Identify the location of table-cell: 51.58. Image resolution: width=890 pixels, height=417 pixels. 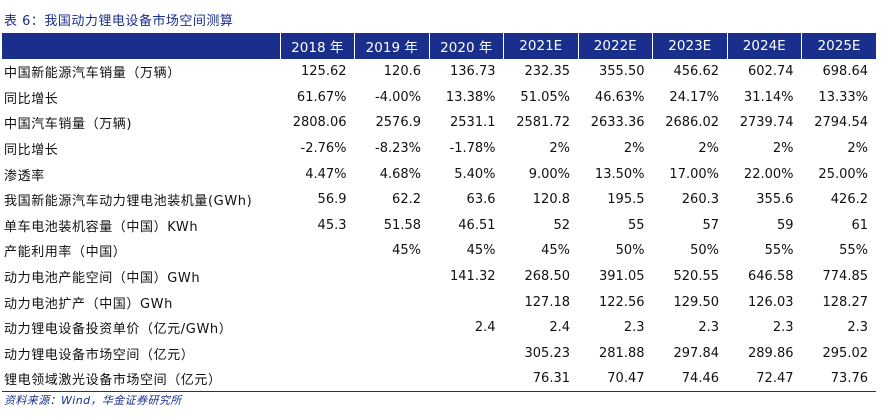
(402, 225).